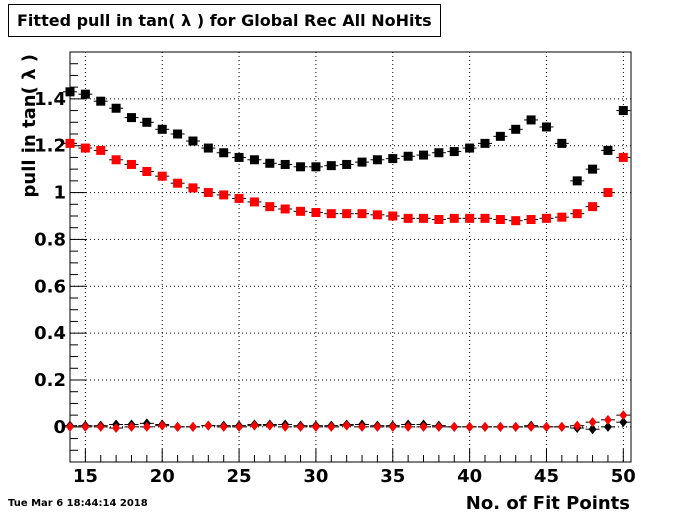 This screenshot has height=514, width=700. What do you see at coordinates (59, 193) in the screenshot?
I see `y-tick-label: 1` at bounding box center [59, 193].